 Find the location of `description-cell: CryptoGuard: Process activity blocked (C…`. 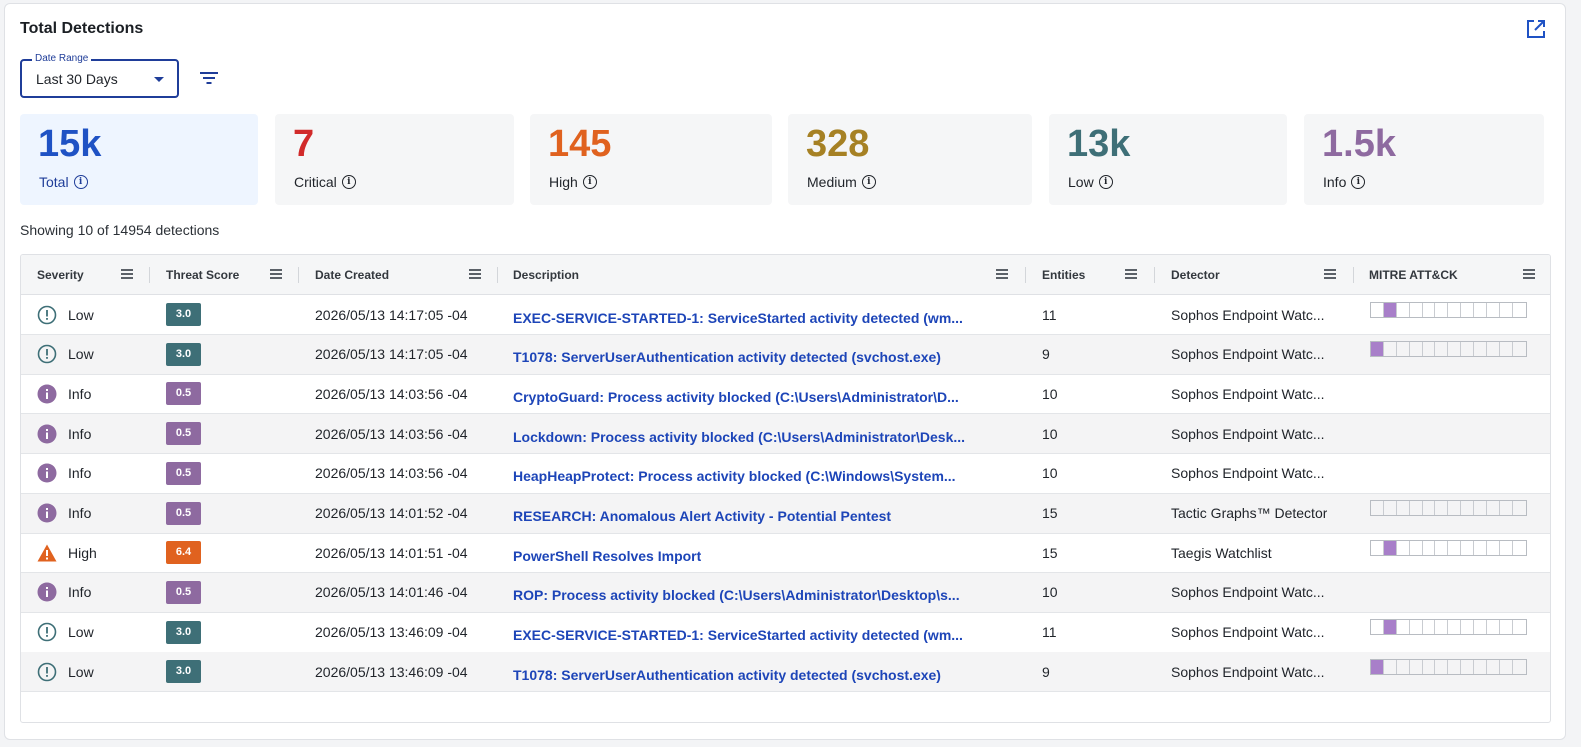

description-cell: CryptoGuard: Process activity blocked (C… is located at coordinates (736, 396).